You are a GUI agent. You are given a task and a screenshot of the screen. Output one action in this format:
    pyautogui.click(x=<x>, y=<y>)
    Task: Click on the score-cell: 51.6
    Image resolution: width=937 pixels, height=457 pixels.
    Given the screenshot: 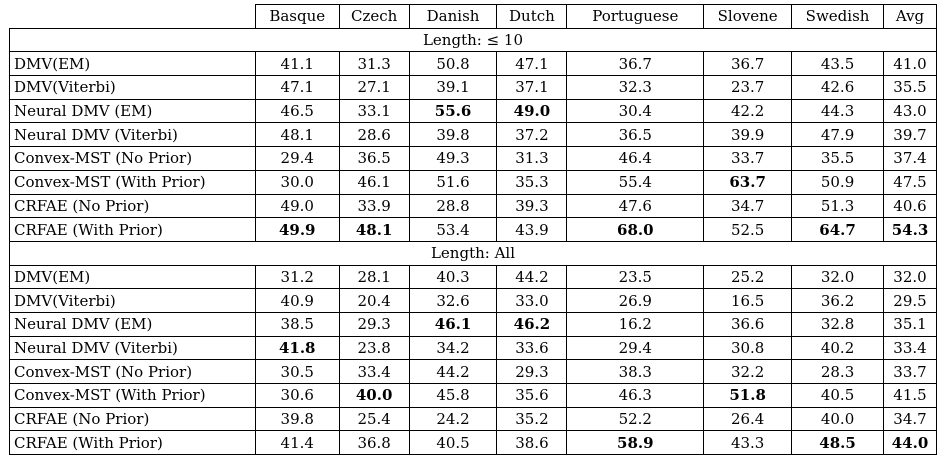 What is the action you would take?
    pyautogui.click(x=453, y=182)
    